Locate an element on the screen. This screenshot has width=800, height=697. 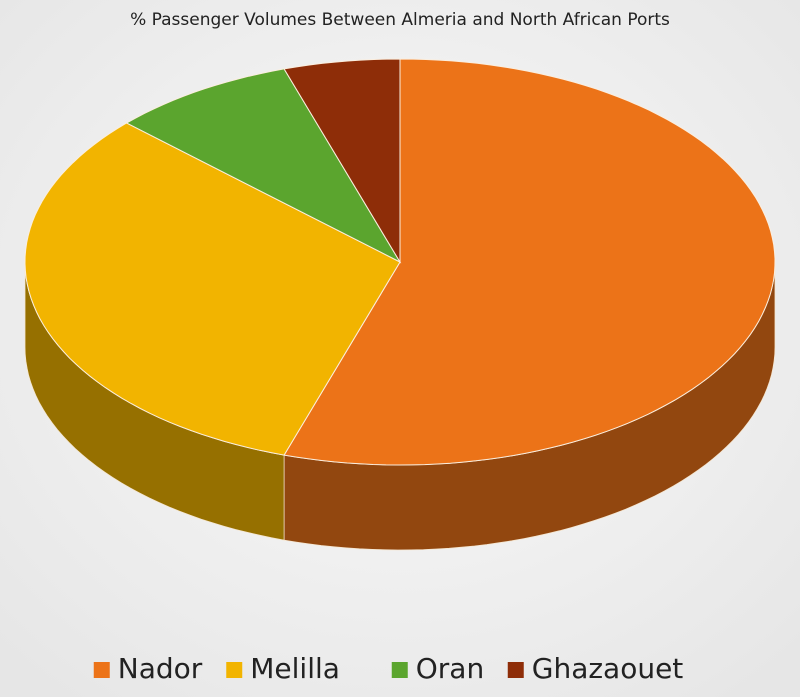
legend-label: Ghazaouet is located at coordinates (608, 668).